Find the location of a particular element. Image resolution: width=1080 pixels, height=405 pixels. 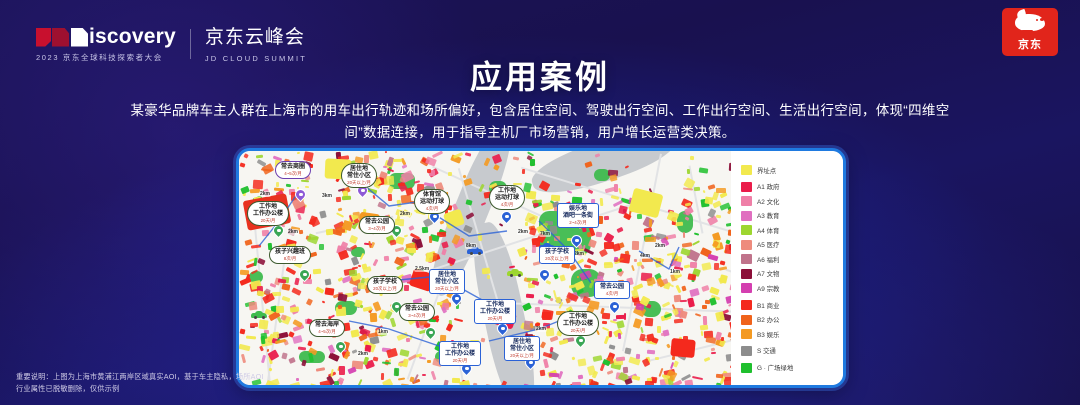

legend-row: S 交通 is located at coordinates (789, 350).